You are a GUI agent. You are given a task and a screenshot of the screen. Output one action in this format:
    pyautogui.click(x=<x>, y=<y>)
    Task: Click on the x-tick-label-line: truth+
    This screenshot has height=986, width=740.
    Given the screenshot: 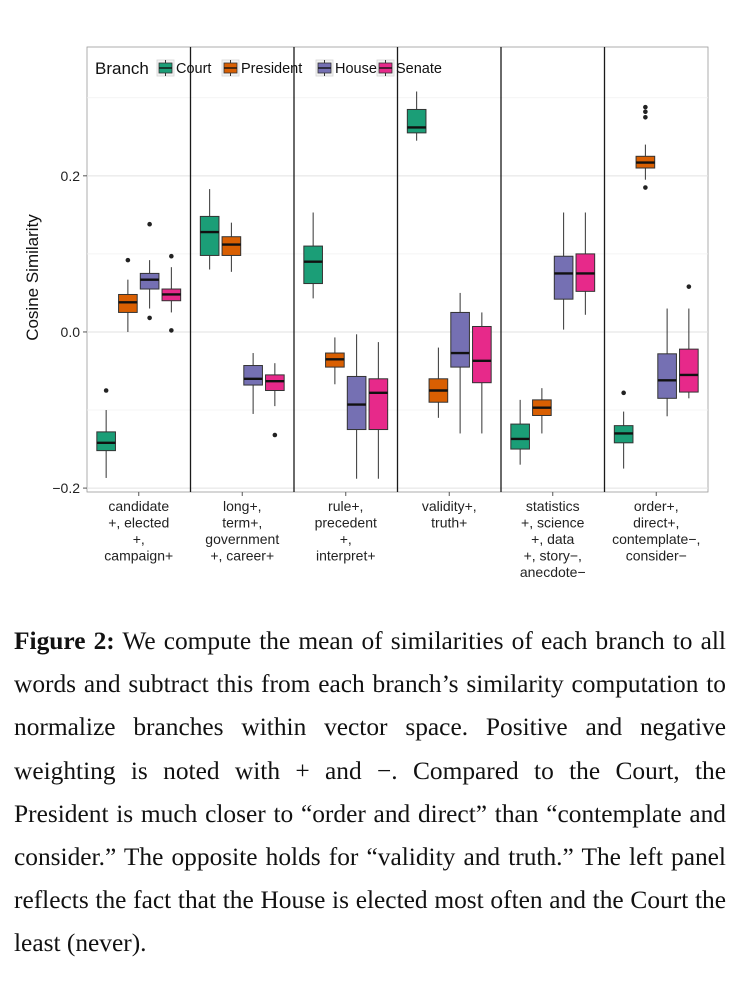 What is the action you would take?
    pyautogui.click(x=449, y=523)
    